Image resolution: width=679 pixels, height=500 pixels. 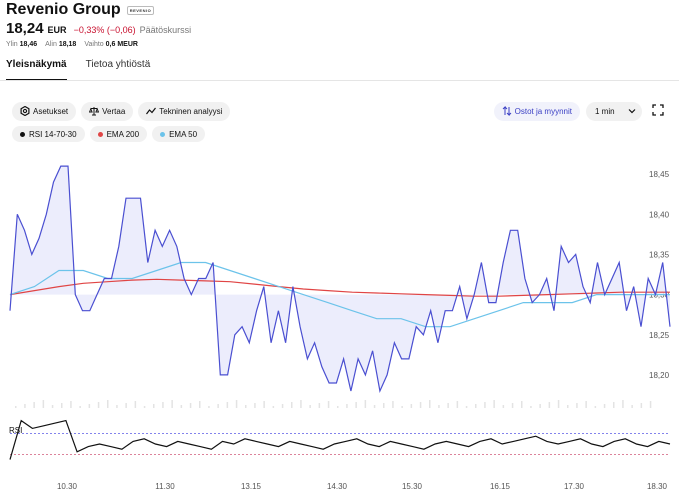 What do you see at coordinates (659, 375) in the screenshot?
I see `y-tick-label: 18,20` at bounding box center [659, 375].